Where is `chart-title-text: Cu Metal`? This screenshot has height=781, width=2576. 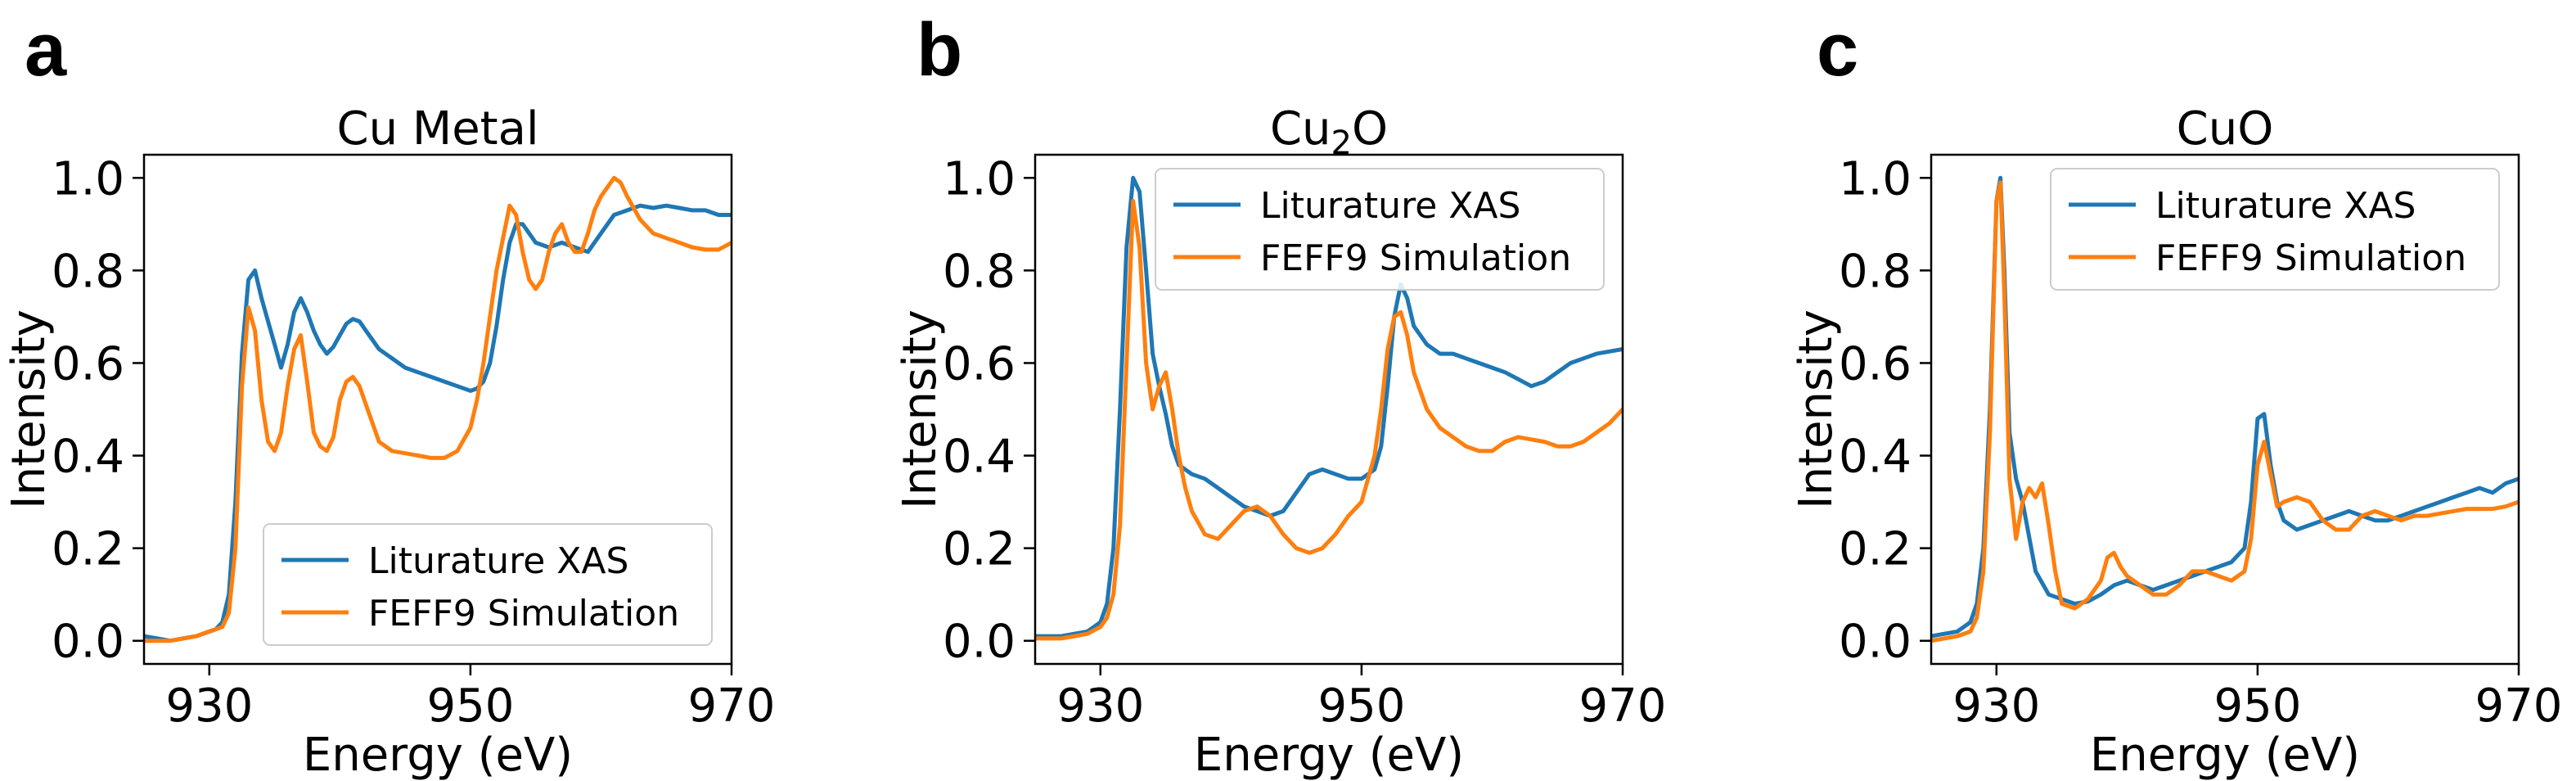 chart-title-text: Cu Metal is located at coordinates (438, 129).